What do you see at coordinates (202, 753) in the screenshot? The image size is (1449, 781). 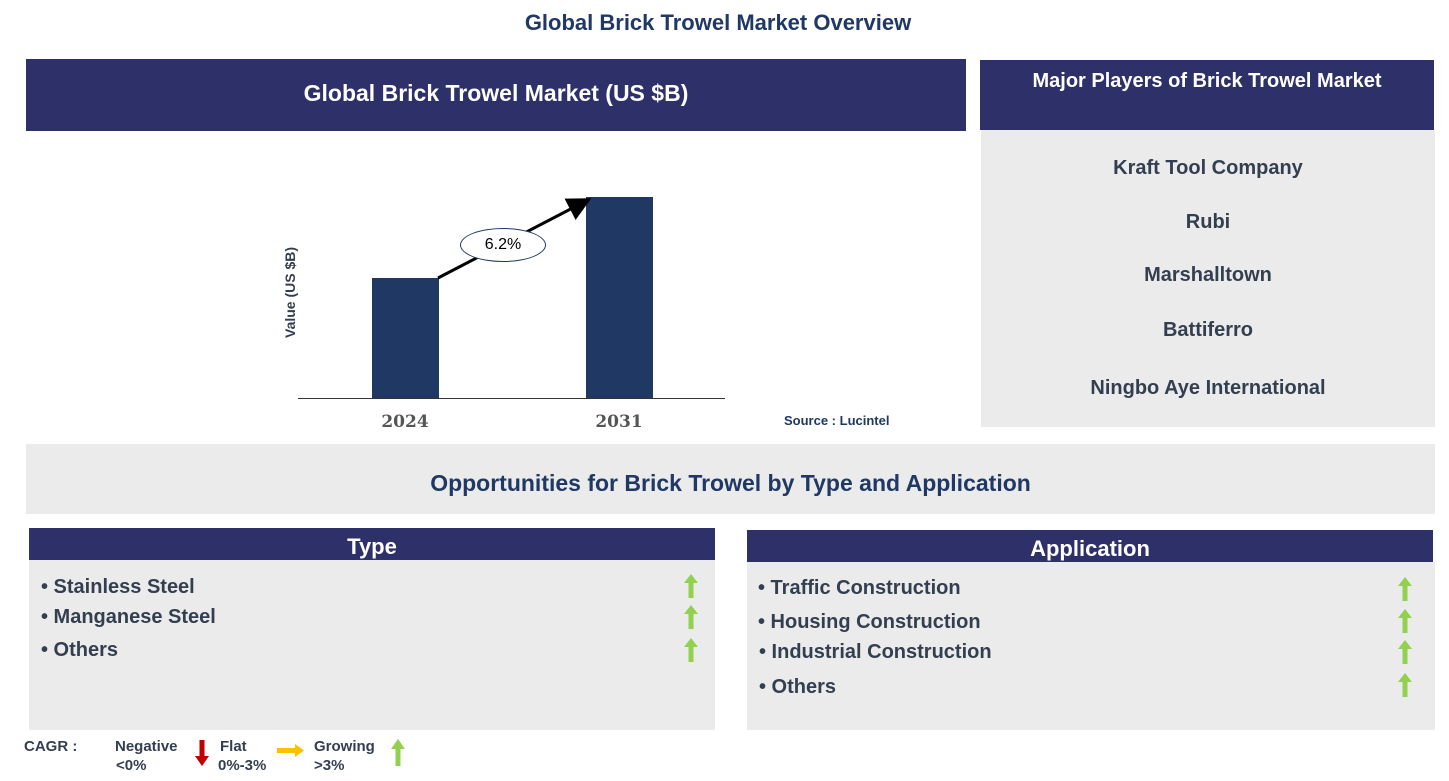 I see `negative-arrow-icon` at bounding box center [202, 753].